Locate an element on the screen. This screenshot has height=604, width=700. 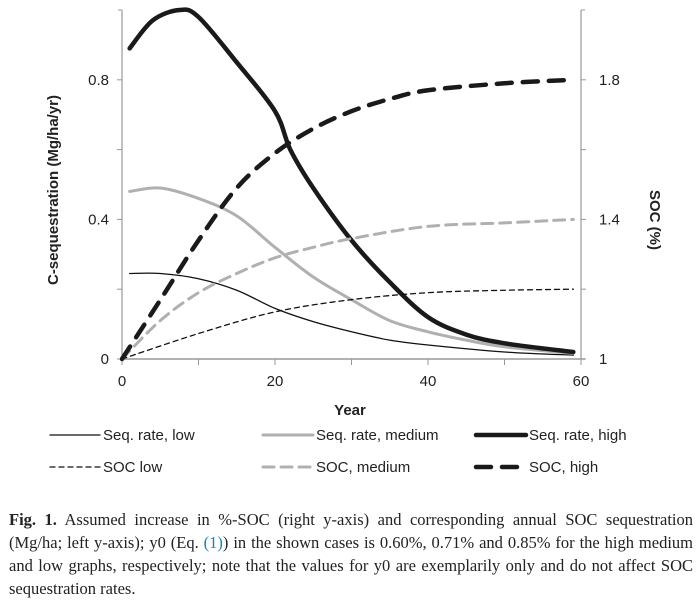
x-tick-label: 20 is located at coordinates (275, 381).